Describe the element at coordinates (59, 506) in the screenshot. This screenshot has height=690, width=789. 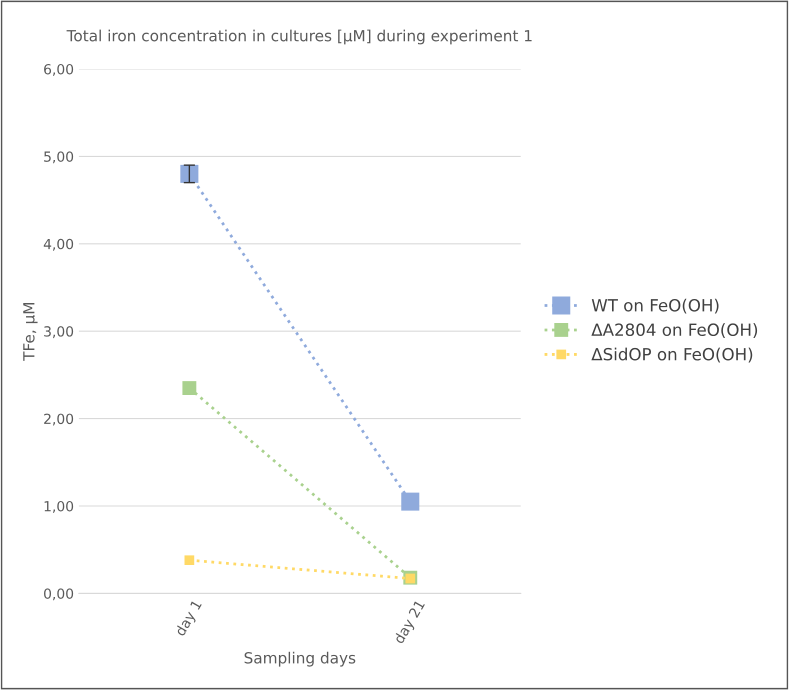
I see `y-tick-label: 1,00` at that location.